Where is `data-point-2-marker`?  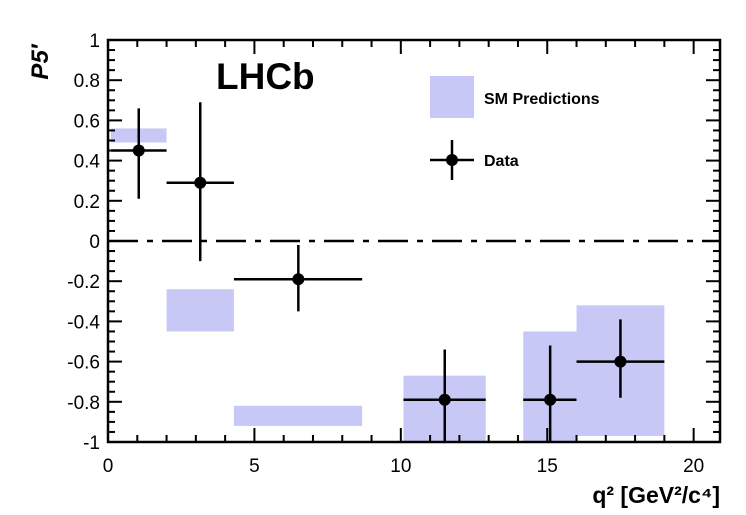 data-point-2-marker is located at coordinates (298, 279).